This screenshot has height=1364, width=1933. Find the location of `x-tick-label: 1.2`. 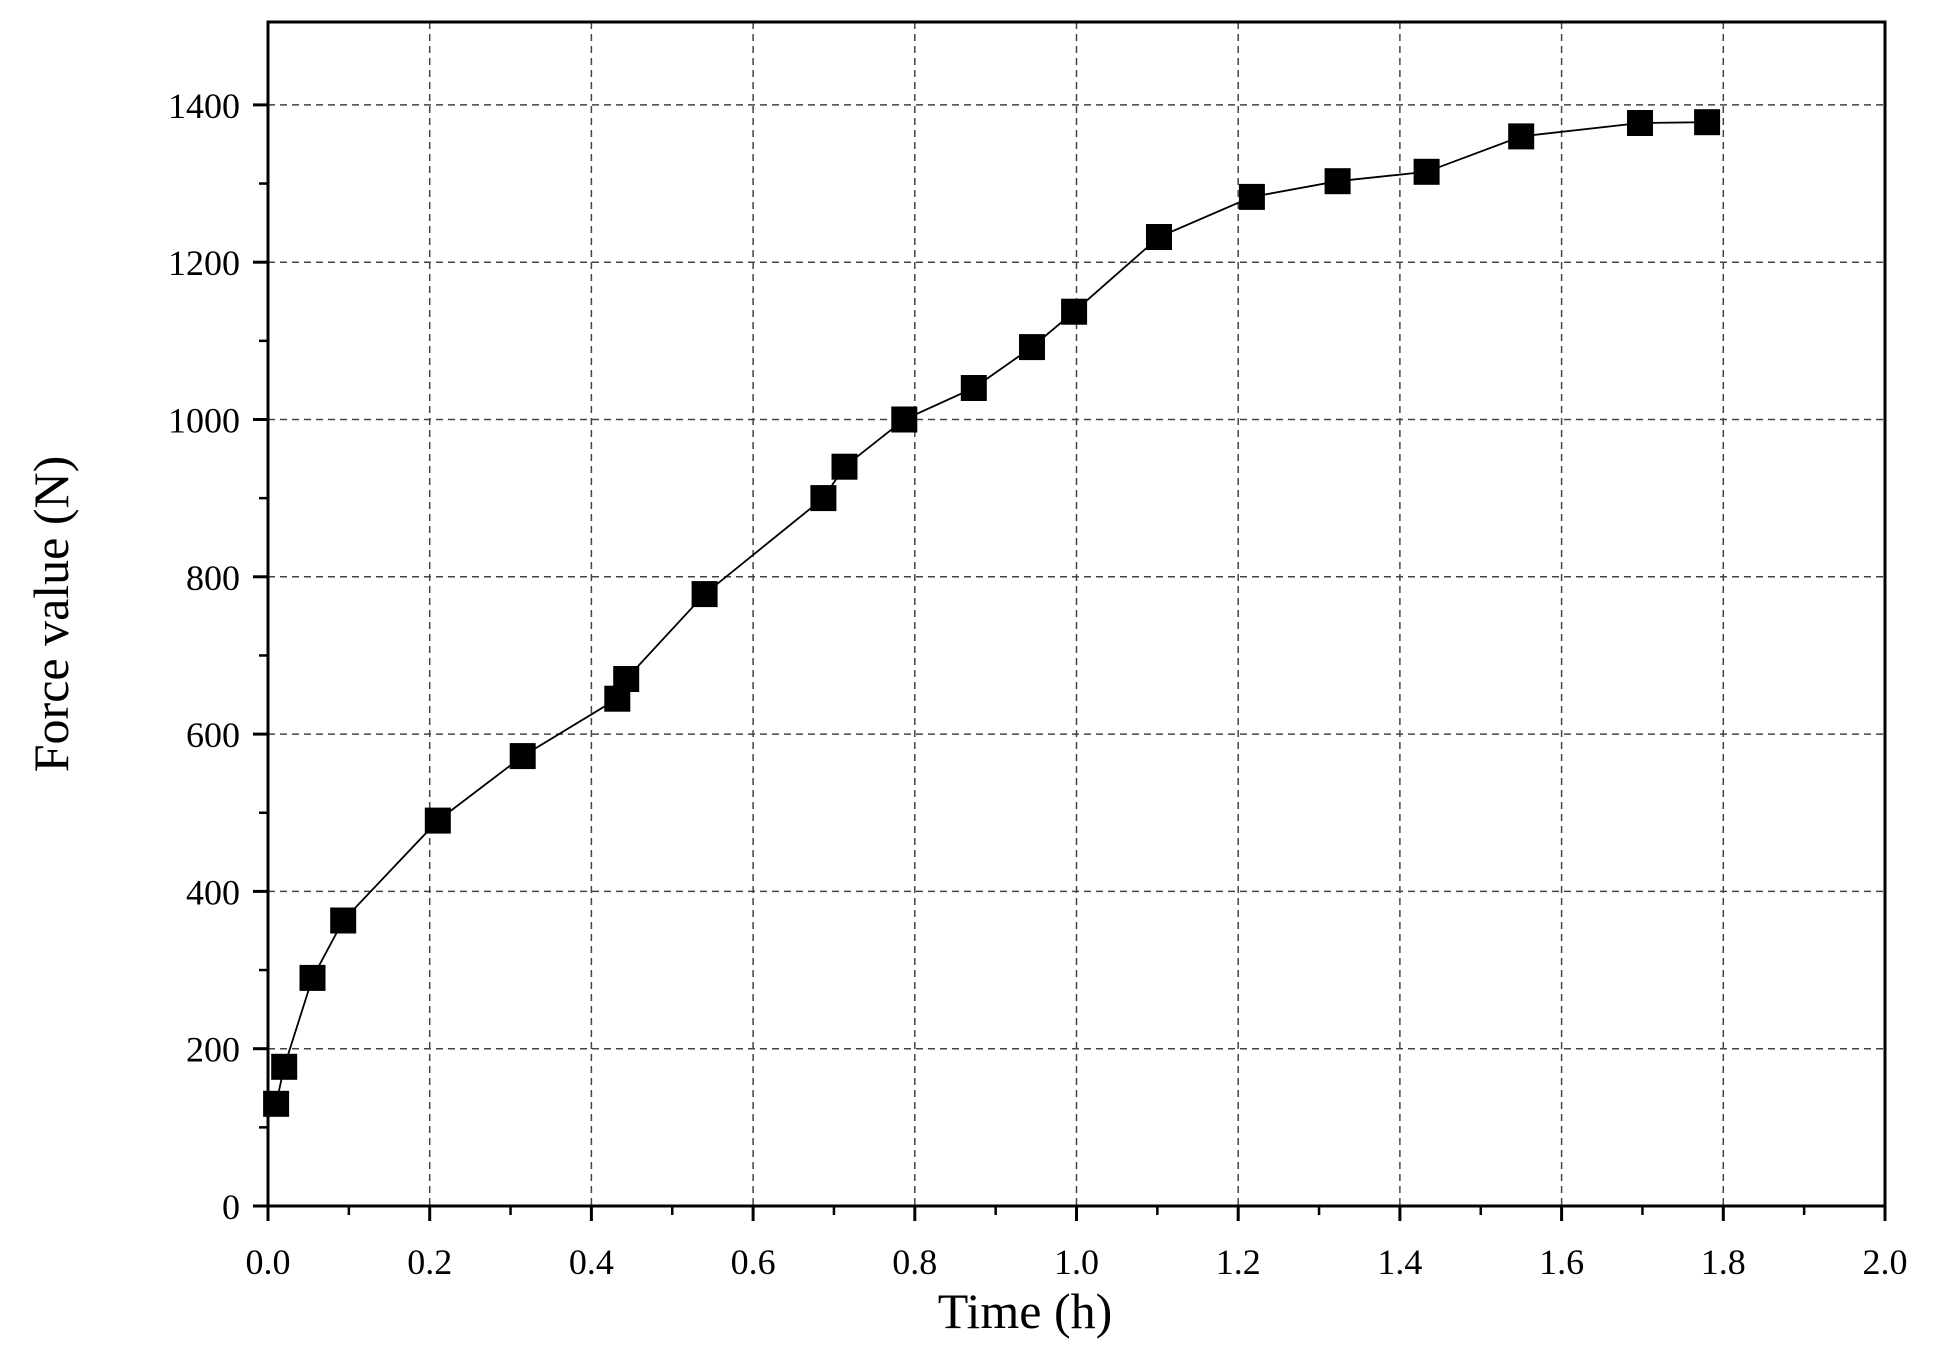

x-tick-label: 1.2 is located at coordinates (1238, 1262).